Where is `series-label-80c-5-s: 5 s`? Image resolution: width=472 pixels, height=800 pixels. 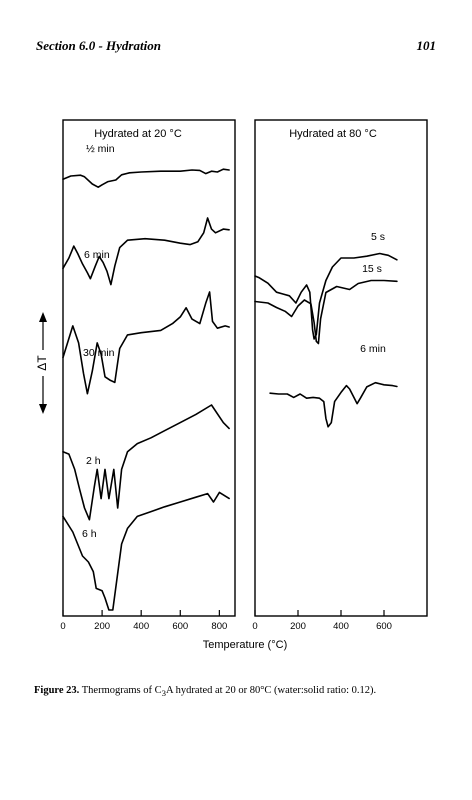
series-label-80c-5-s: 5 s is located at coordinates (378, 237).